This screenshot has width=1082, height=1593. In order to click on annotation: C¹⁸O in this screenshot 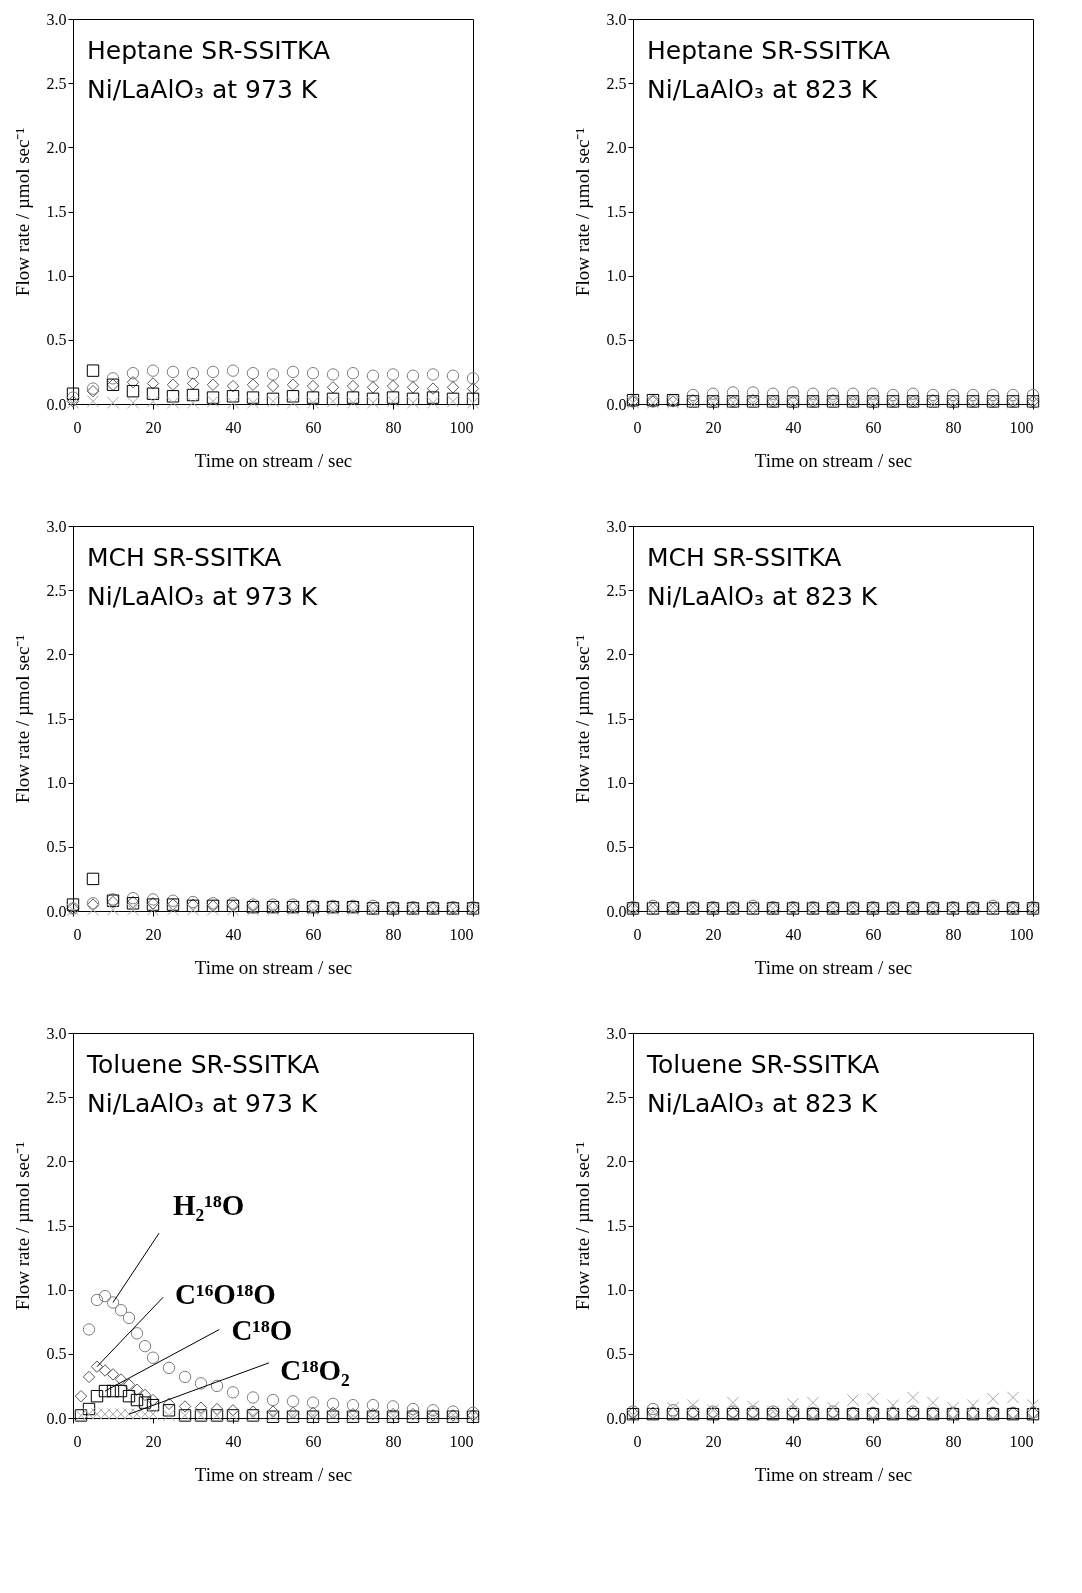, I will do `click(262, 1329)`.